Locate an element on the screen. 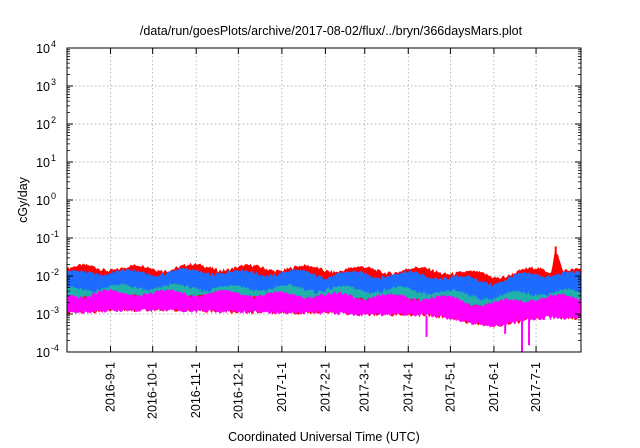 The width and height of the screenshot is (640, 448). y-tick-label: 10 1 is located at coordinates (46, 161).